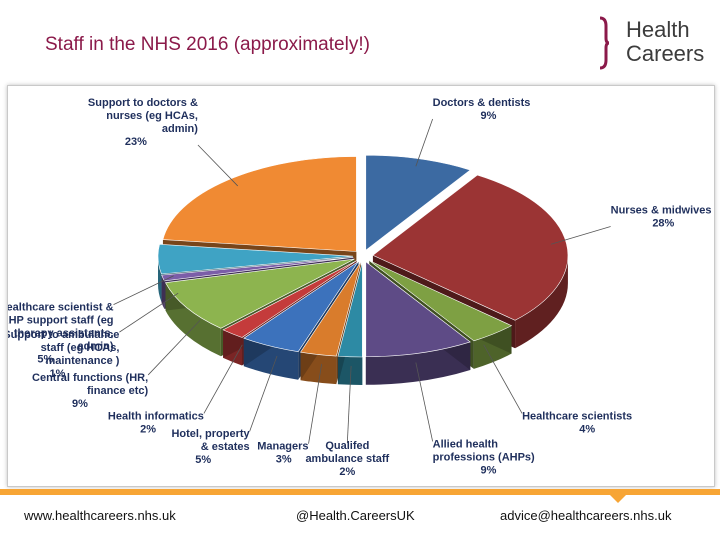 This screenshot has width=720, height=540. I want to click on slice-label-line: Allied health, so click(466, 444).